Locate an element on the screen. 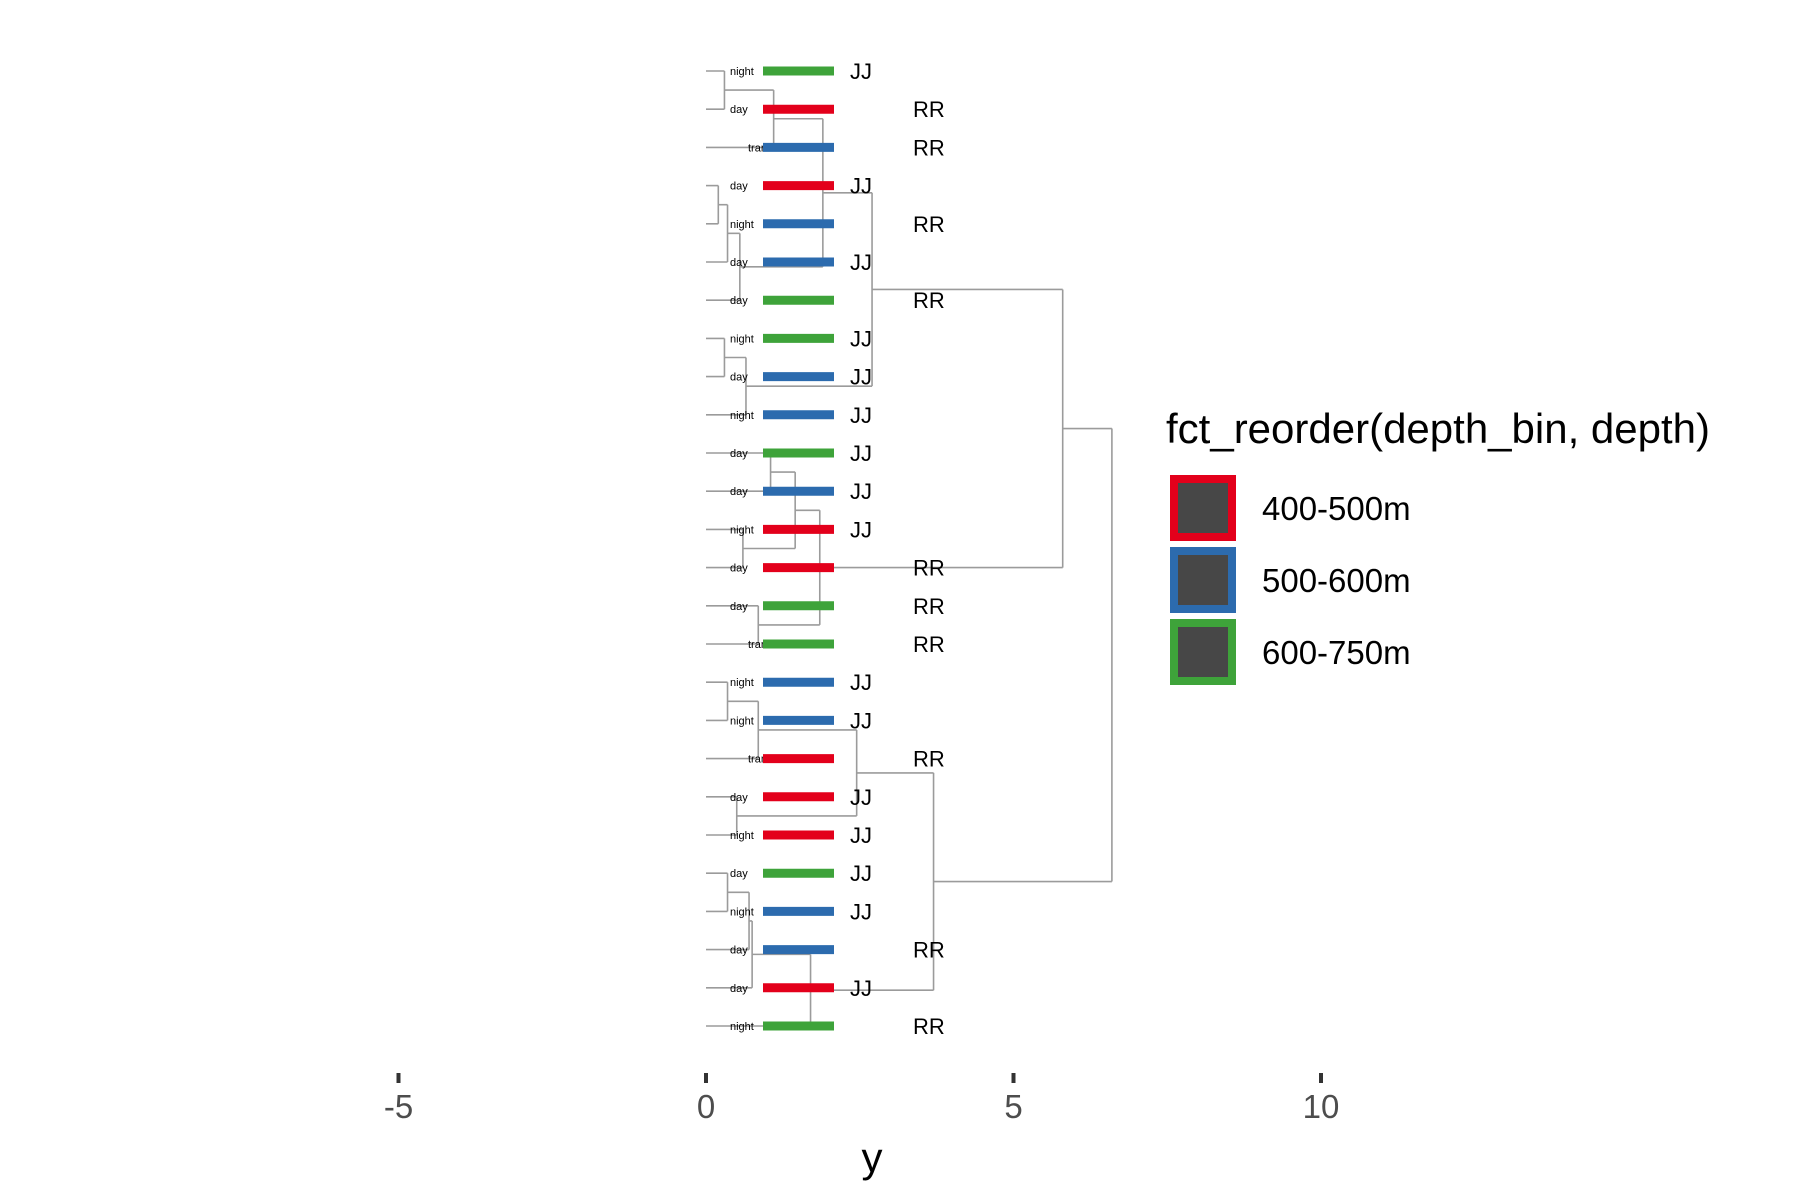 The height and width of the screenshot is (1200, 1800). legend-label: 500-600m is located at coordinates (1336, 580).